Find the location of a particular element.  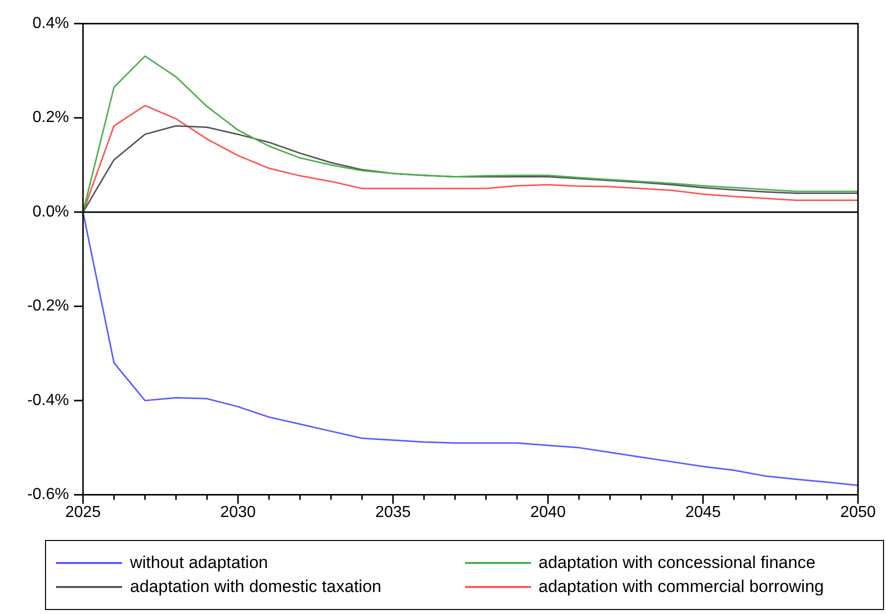

x-tick-label: 2045 is located at coordinates (703, 512).